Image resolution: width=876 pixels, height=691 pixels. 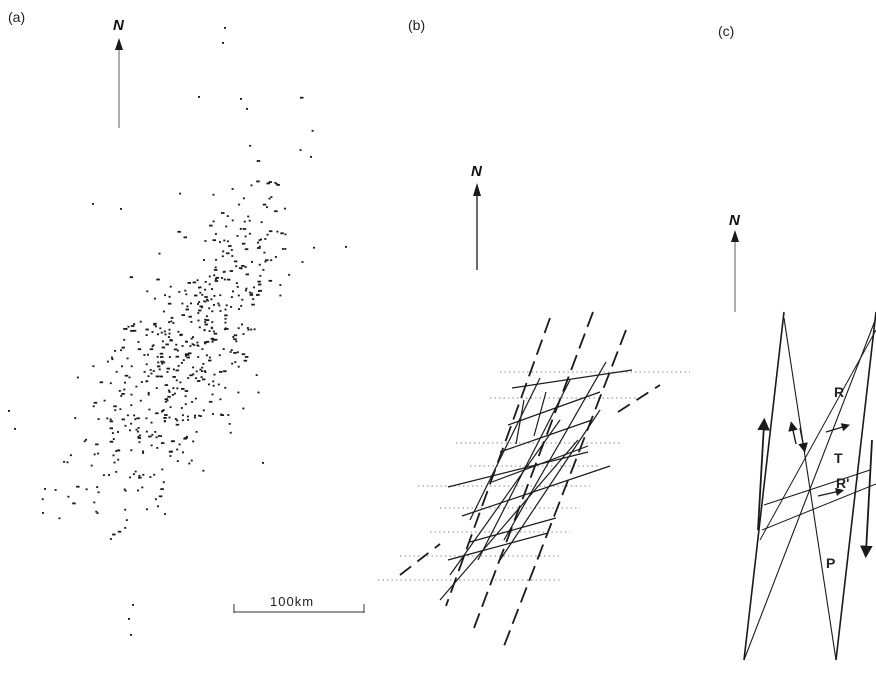 I want to click on right-shear-arrow, so click(x=866, y=499).